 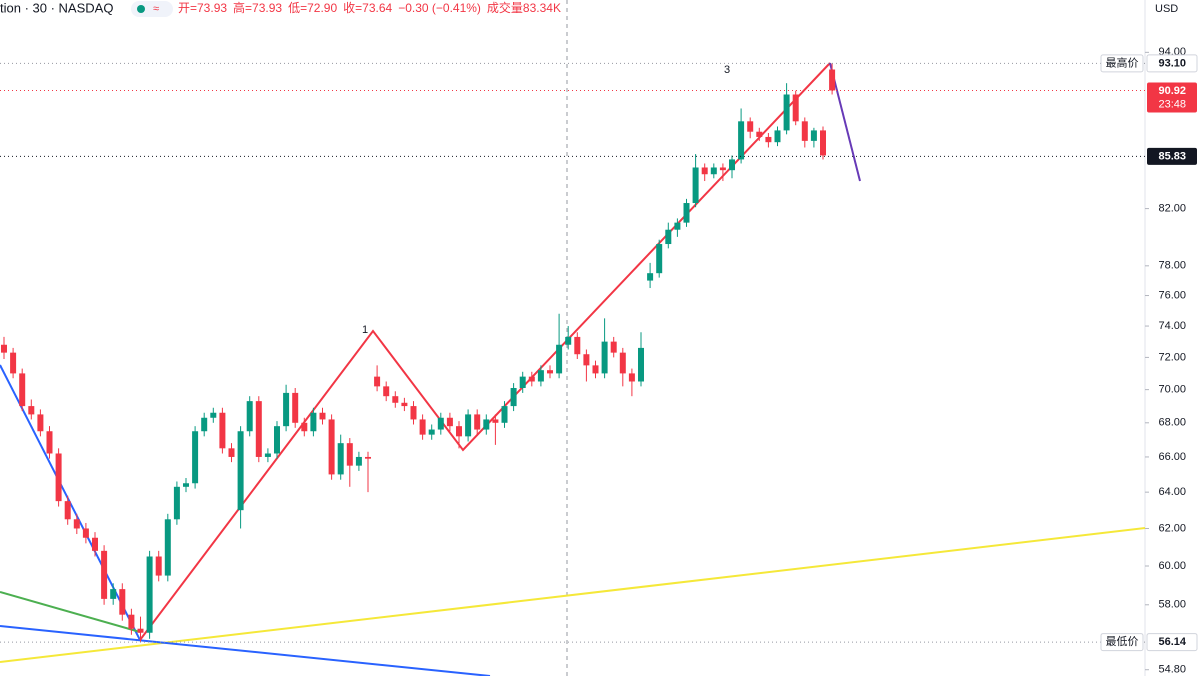 I want to click on y-tick-label: 82.00, so click(x=1172, y=209).